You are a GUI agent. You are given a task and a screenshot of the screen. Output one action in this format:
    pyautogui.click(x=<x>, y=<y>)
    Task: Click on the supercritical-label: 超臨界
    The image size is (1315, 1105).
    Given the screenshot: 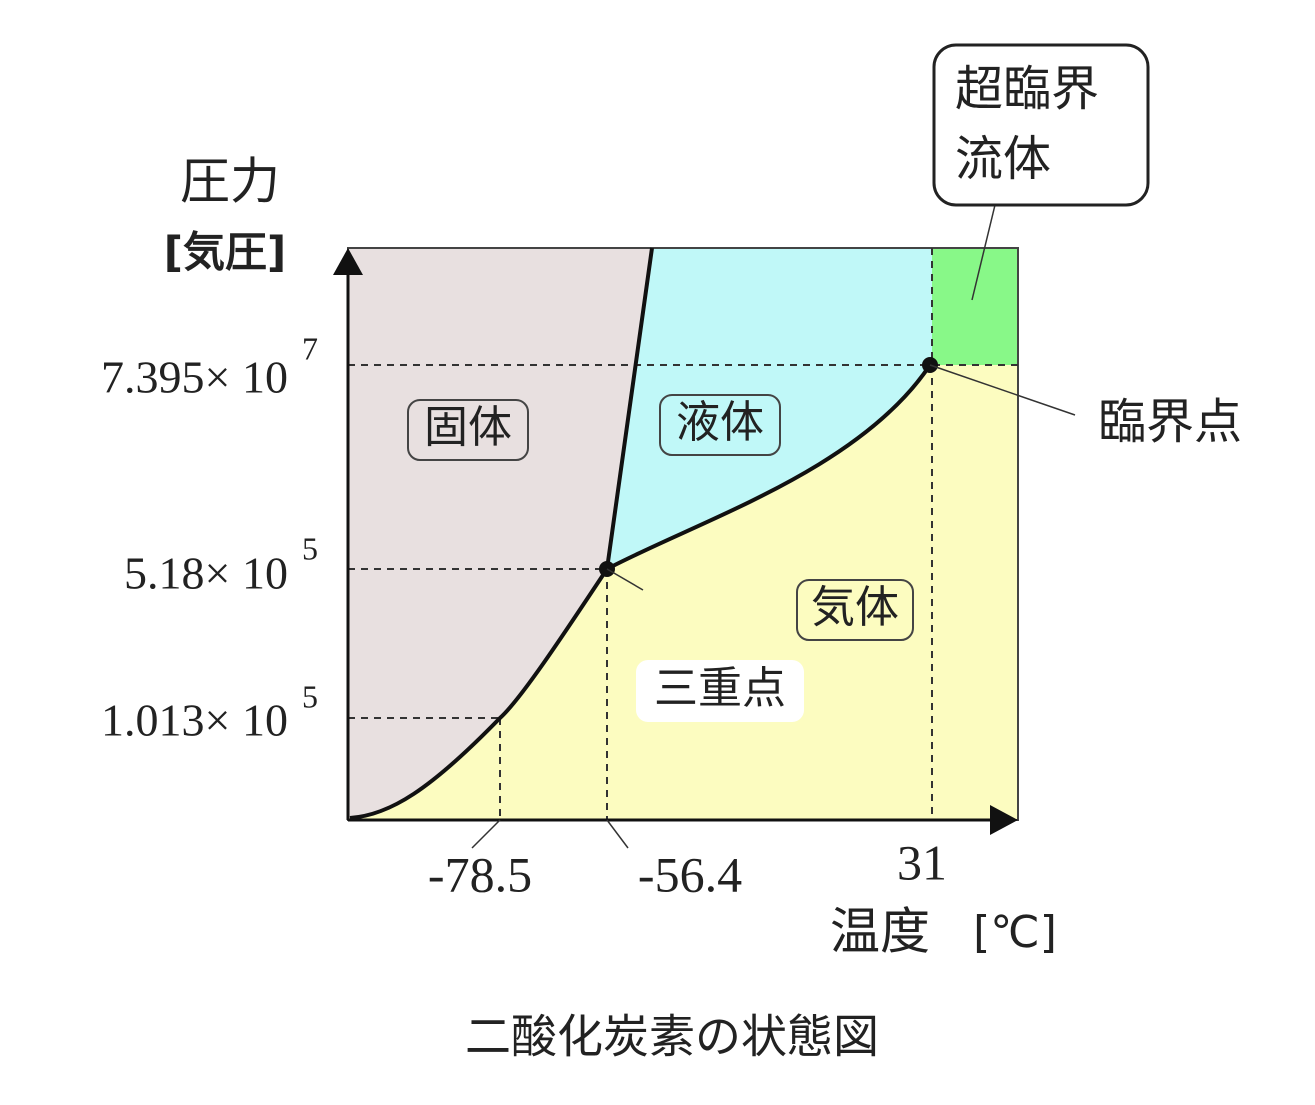 What is the action you would take?
    pyautogui.click(x=1027, y=89)
    